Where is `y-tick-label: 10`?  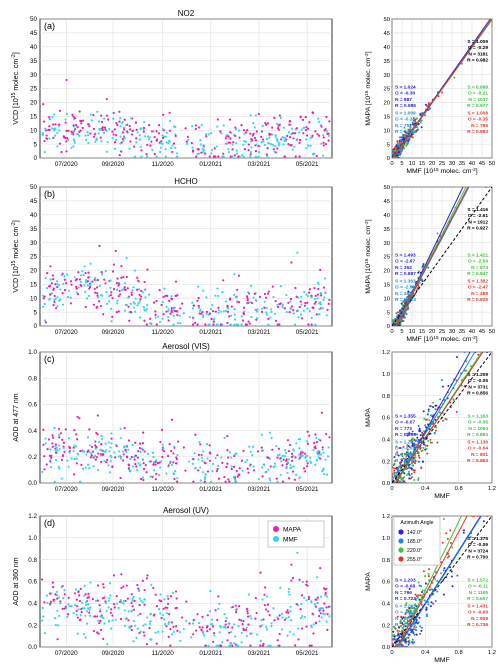 y-tick-label: 10 is located at coordinates (387, 131).